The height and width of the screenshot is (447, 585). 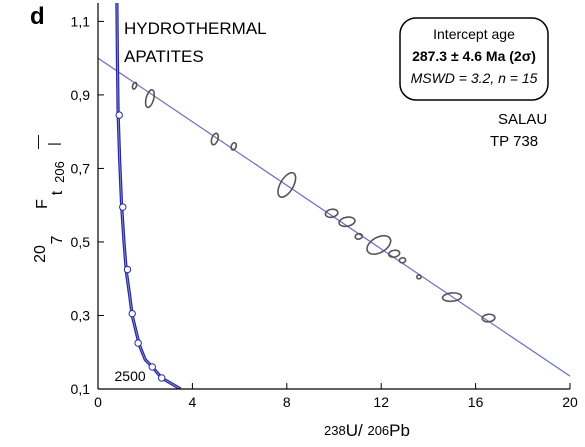 I want to click on y-label-fragment-F: F, so click(x=42, y=204).